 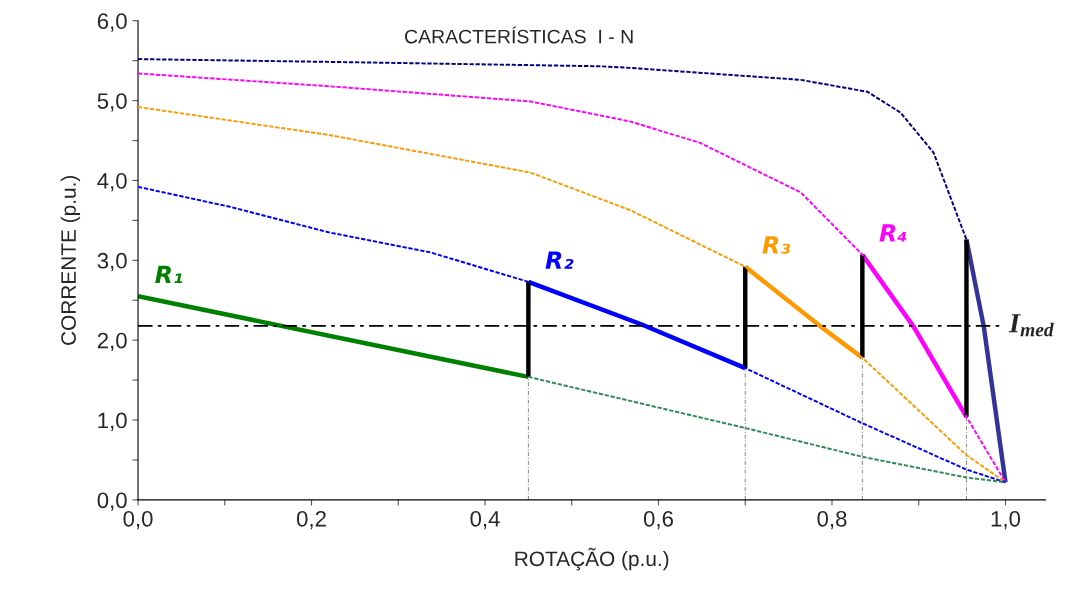 What do you see at coordinates (112, 22) in the screenshot?
I see `y-tick-label: 6,0` at bounding box center [112, 22].